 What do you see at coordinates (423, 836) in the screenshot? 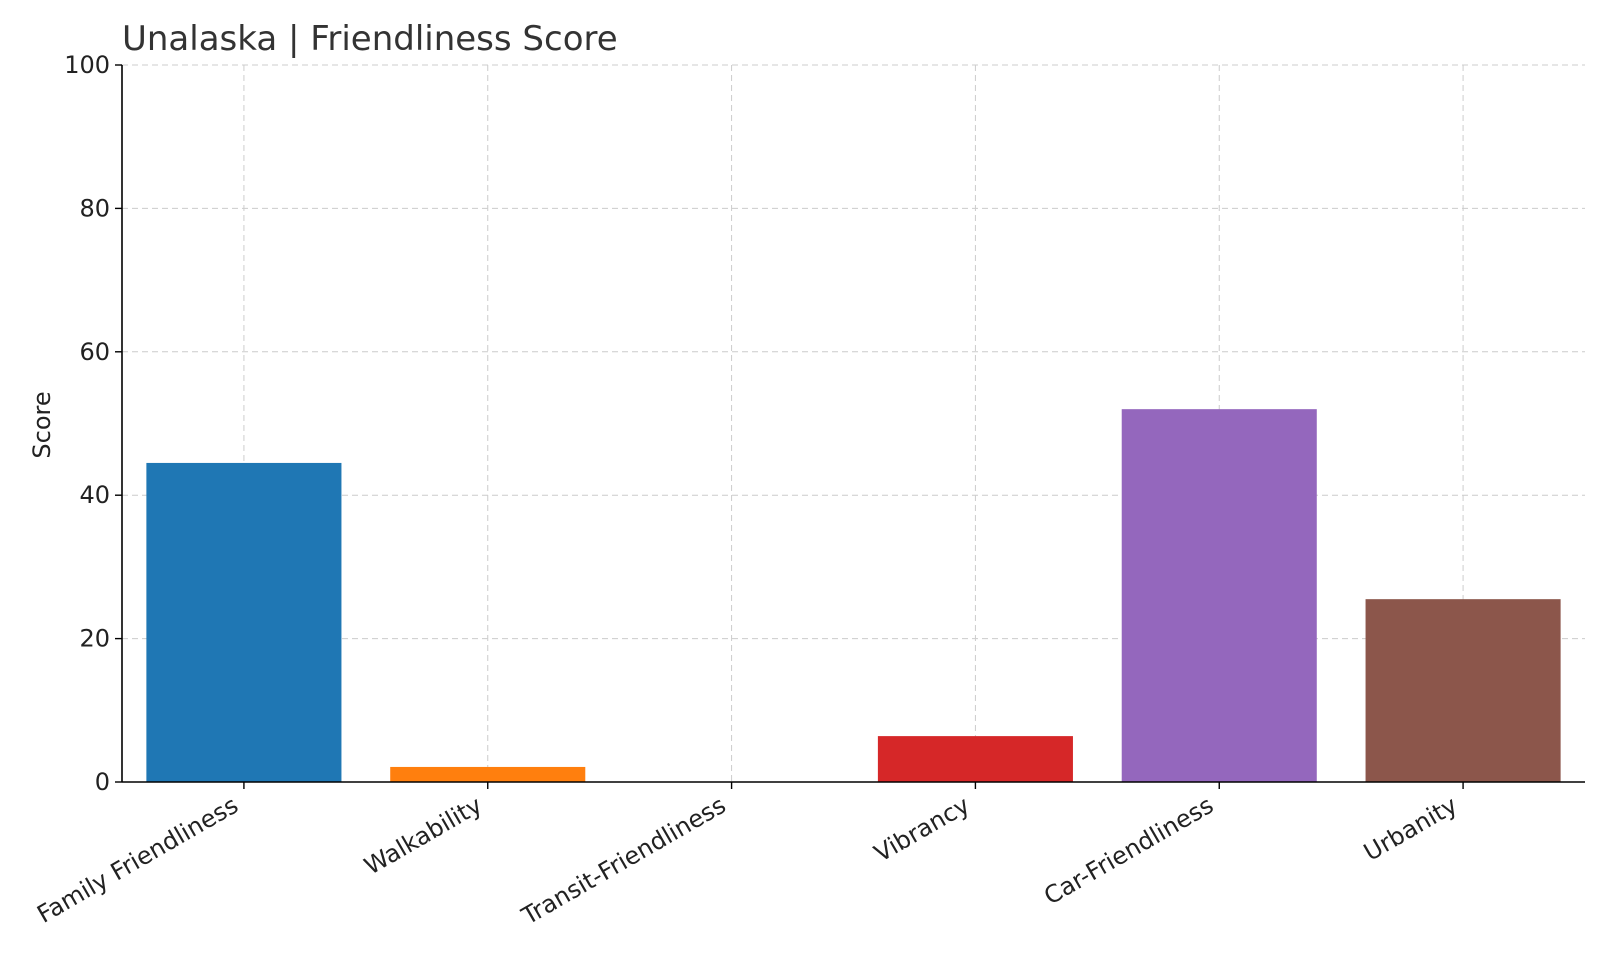
I see `x-tick-label: Walkability` at bounding box center [423, 836].